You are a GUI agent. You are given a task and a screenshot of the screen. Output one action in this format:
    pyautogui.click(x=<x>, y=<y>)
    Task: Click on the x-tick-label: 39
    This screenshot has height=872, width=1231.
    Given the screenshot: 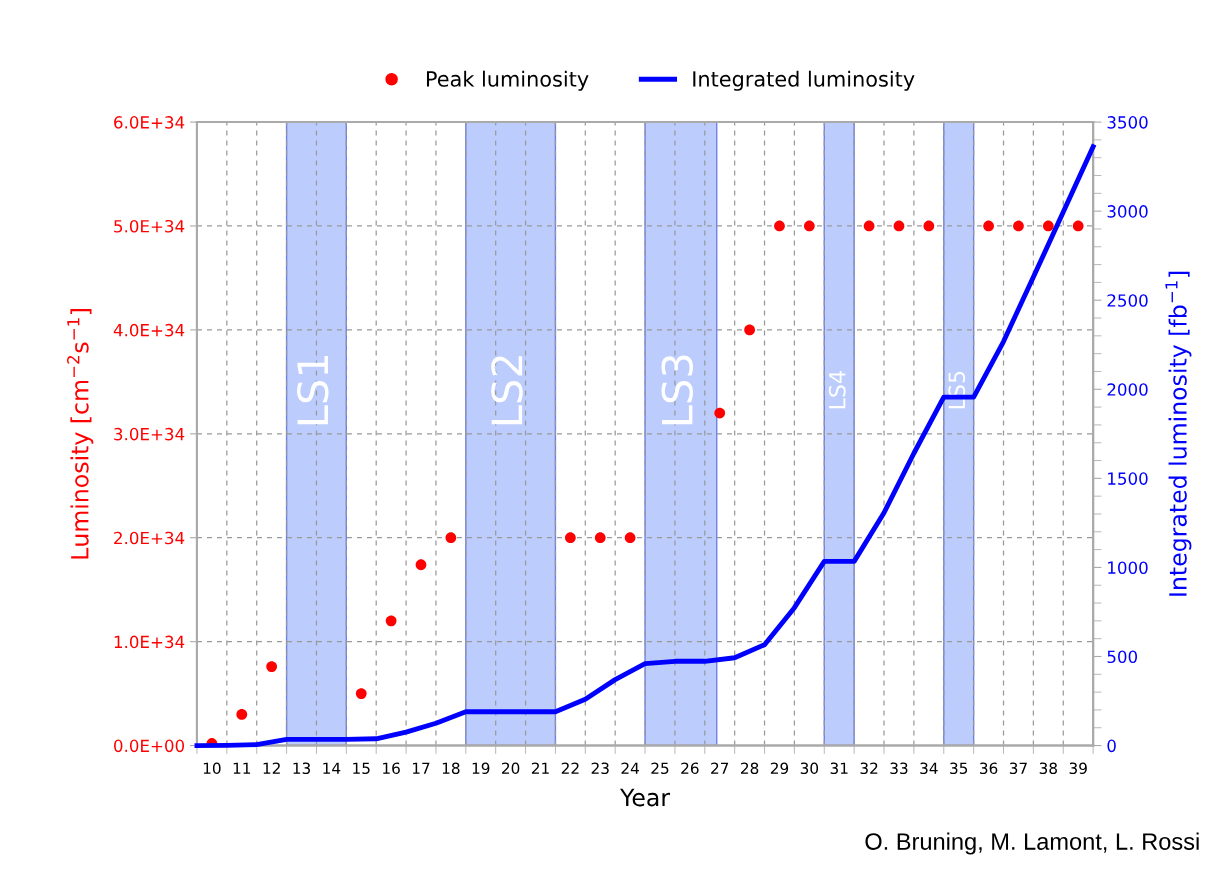 What is the action you would take?
    pyautogui.click(x=1078, y=768)
    